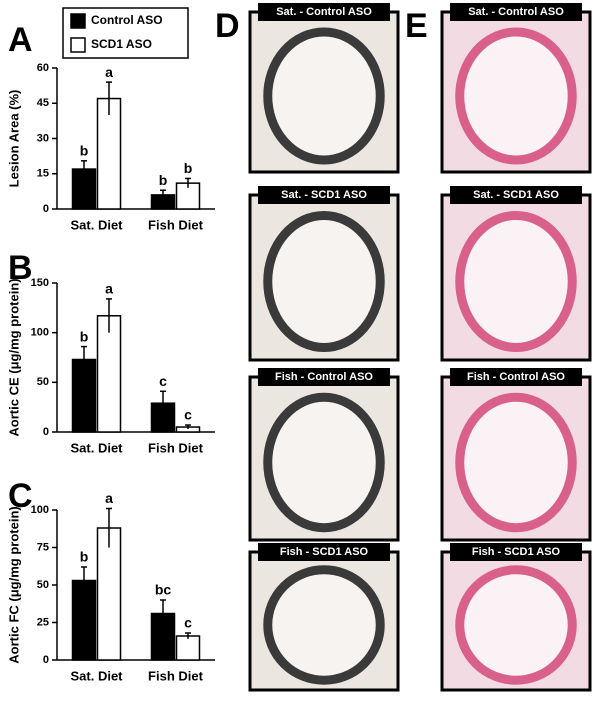 This screenshot has height=701, width=601. I want to click on y-axis-label: Aortic FC (μg/mg protein), so click(13, 584).